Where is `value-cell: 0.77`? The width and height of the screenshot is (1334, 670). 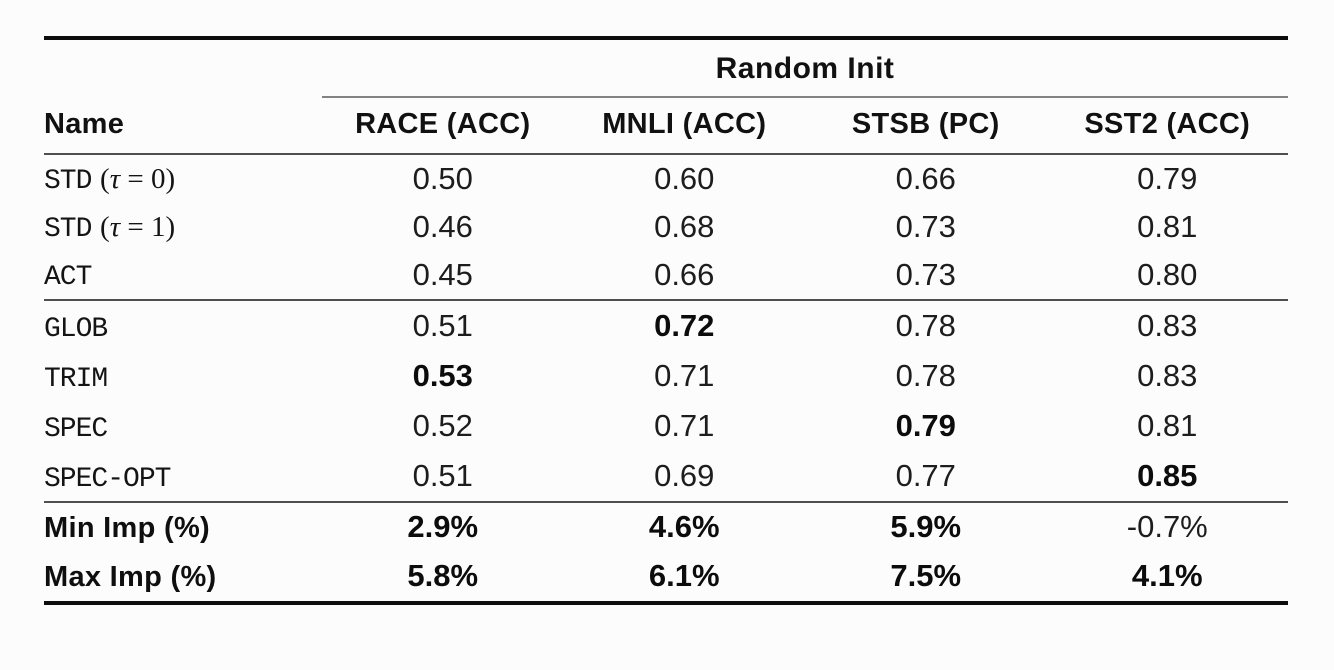
value-cell: 0.77 is located at coordinates (925, 475).